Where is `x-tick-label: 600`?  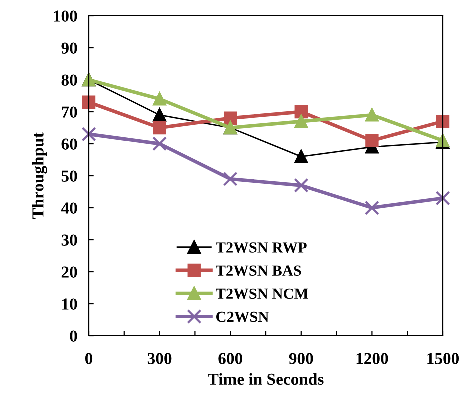
x-tick-label: 600 is located at coordinates (230, 358).